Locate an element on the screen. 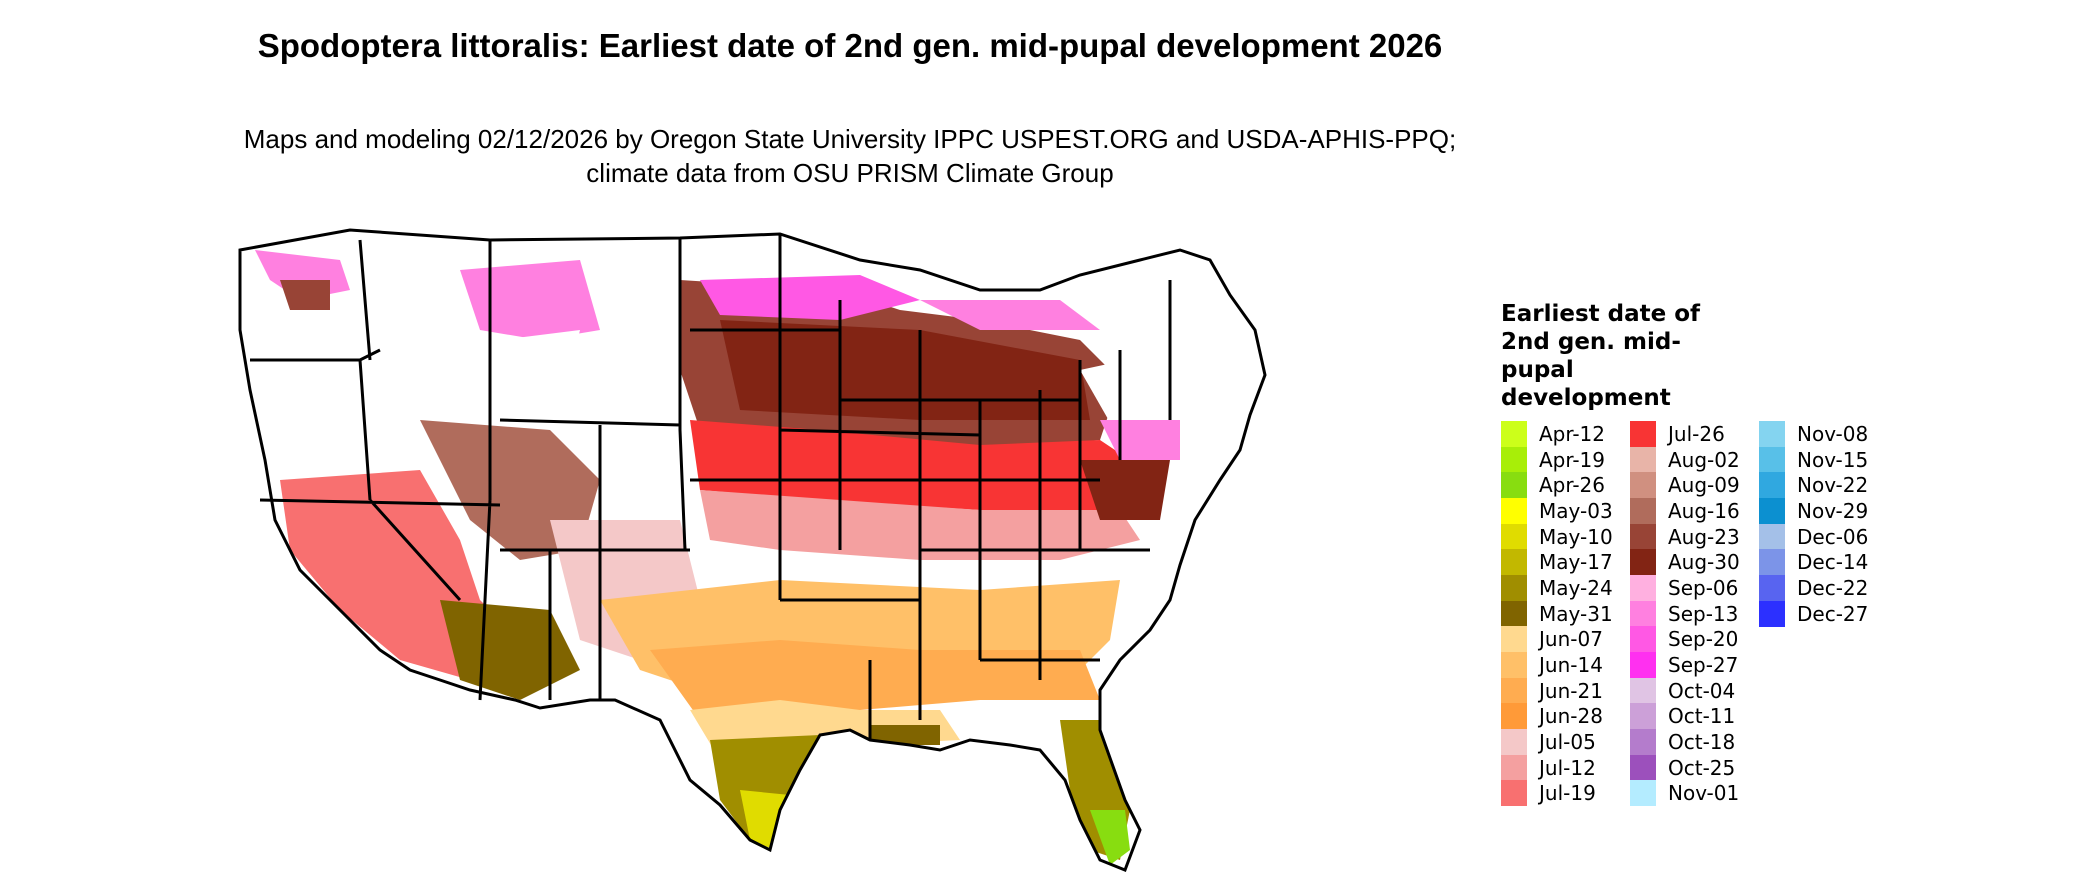 Image resolution: width=2100 pixels, height=892 pixels. legend-item: May-03 is located at coordinates (1557, 510).